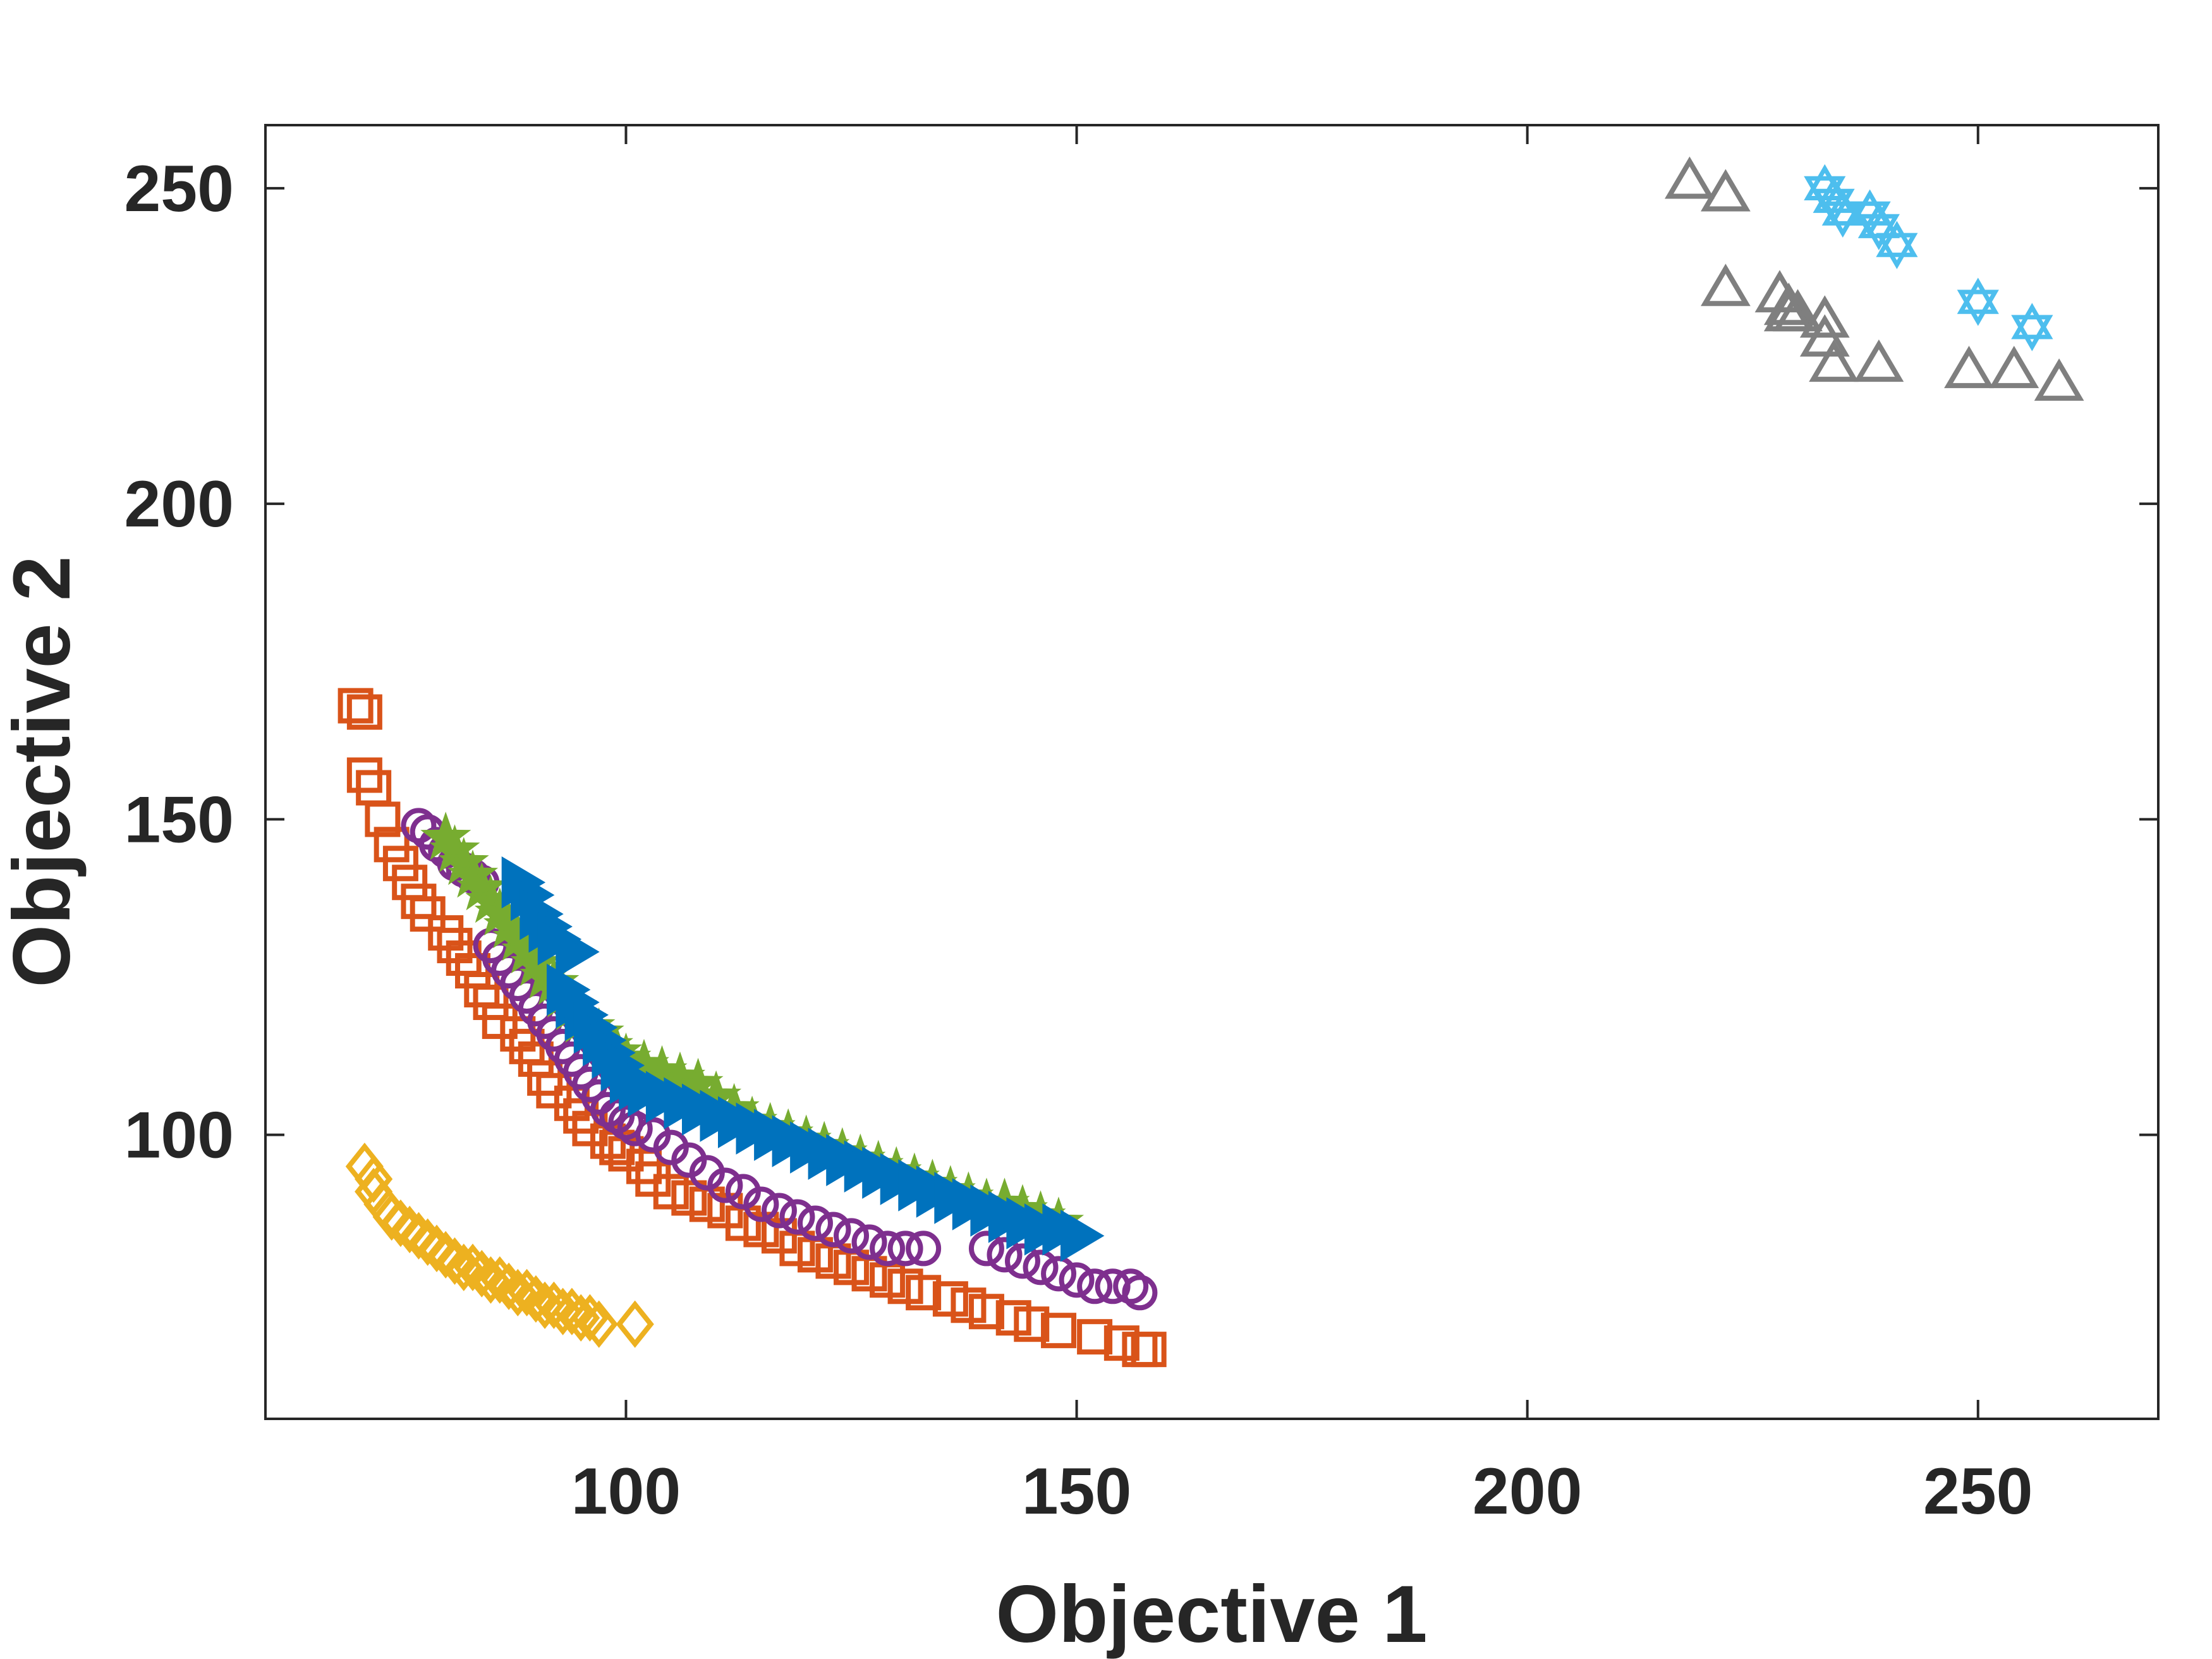  I want to click on y-tick-label: 150, so click(179, 819).